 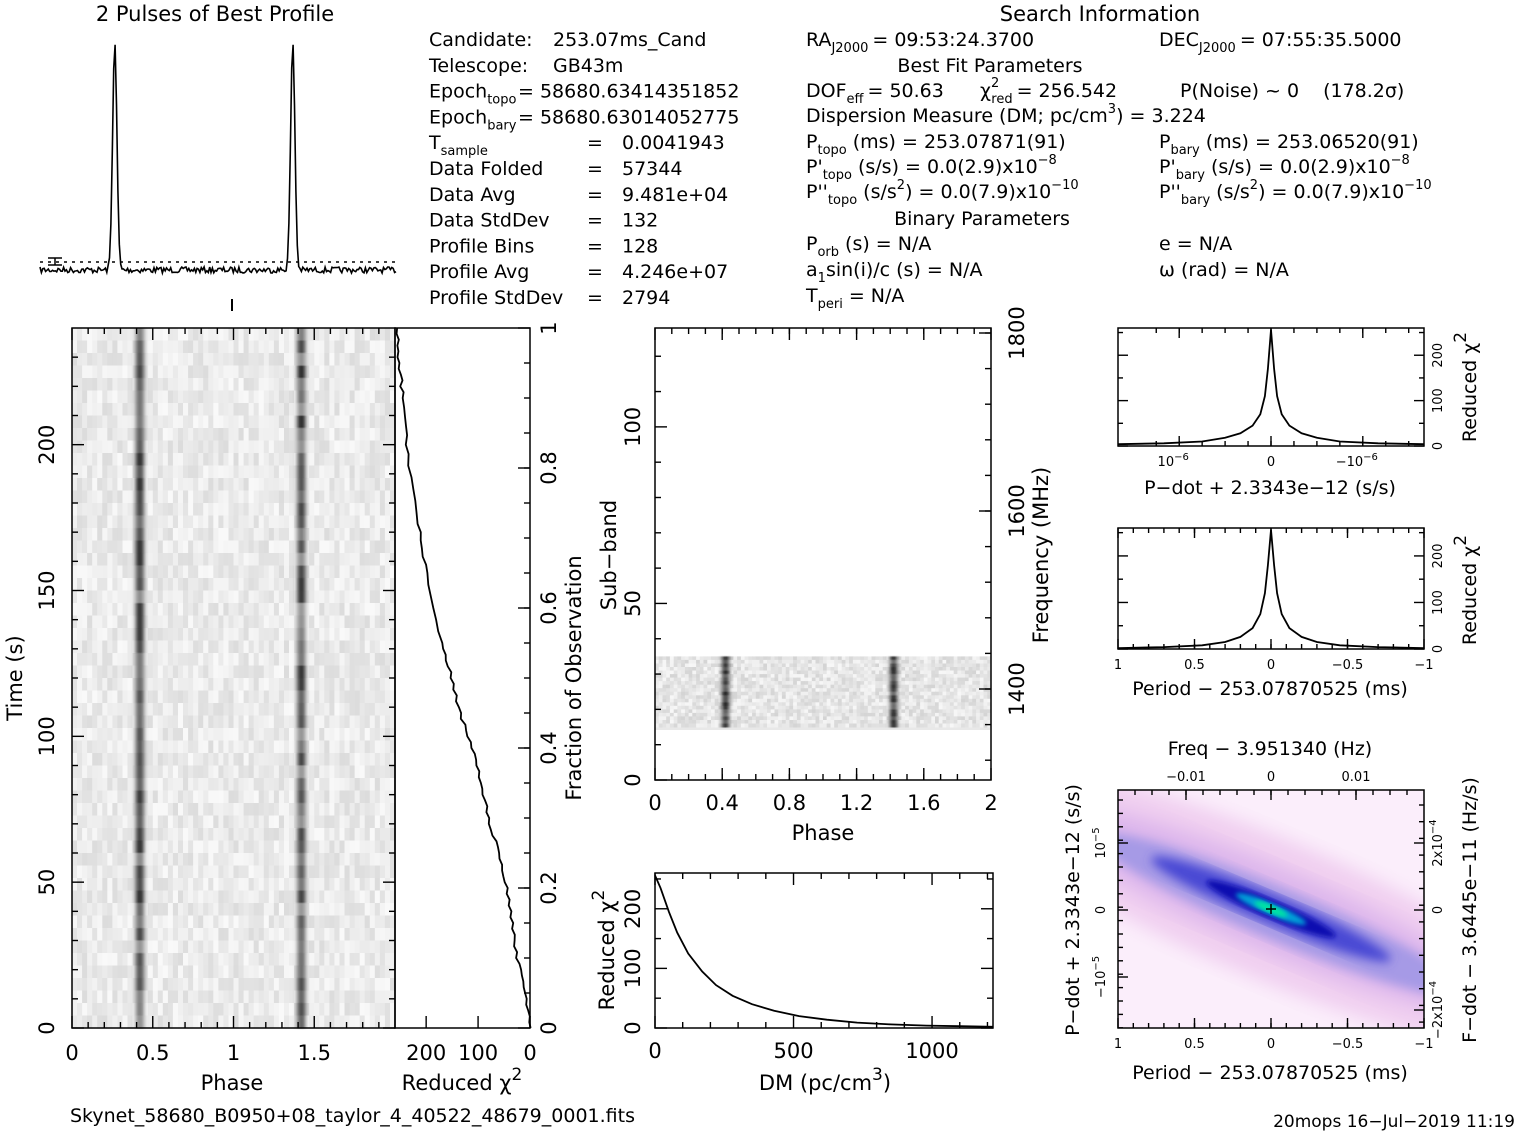 I want to click on chi2-time-axes: 200 100 00 0.2 0.4 0.6 0.8 1, so click(x=483, y=693).